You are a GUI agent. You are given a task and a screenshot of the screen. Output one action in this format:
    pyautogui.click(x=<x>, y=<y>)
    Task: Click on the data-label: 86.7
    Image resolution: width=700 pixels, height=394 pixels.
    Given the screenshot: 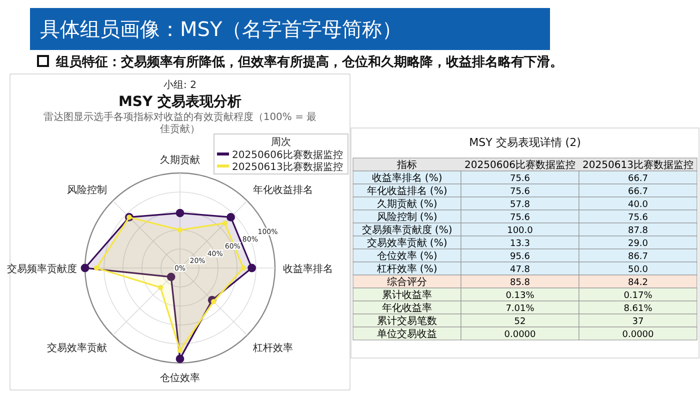 What is the action you would take?
    pyautogui.click(x=638, y=257)
    